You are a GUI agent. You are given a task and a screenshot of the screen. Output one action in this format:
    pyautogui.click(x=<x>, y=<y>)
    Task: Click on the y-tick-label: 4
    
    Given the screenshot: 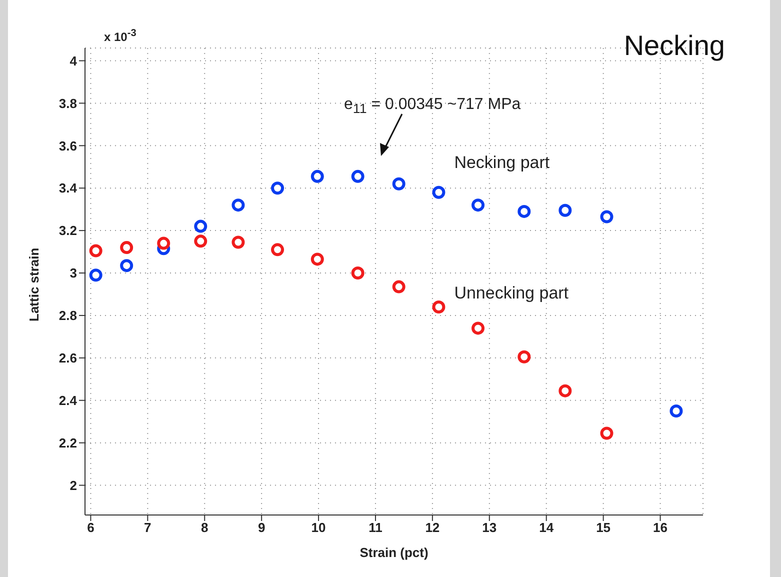 What is the action you would take?
    pyautogui.click(x=74, y=60)
    